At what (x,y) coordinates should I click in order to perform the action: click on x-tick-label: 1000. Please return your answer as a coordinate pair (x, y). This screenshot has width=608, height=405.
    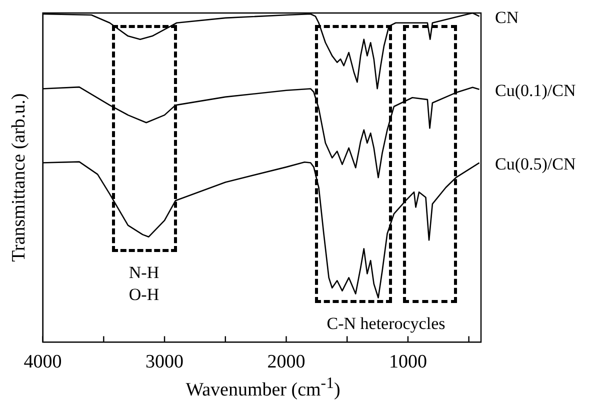
    Looking at the image, I should click on (407, 362).